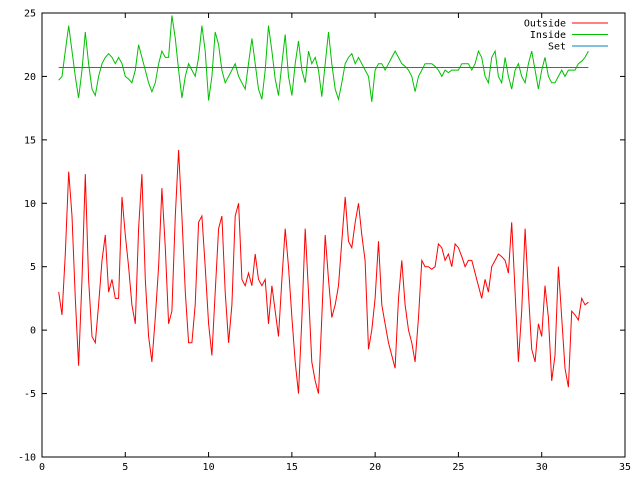 This screenshot has width=640, height=480. I want to click on x-tick-label: 10, so click(209, 467).